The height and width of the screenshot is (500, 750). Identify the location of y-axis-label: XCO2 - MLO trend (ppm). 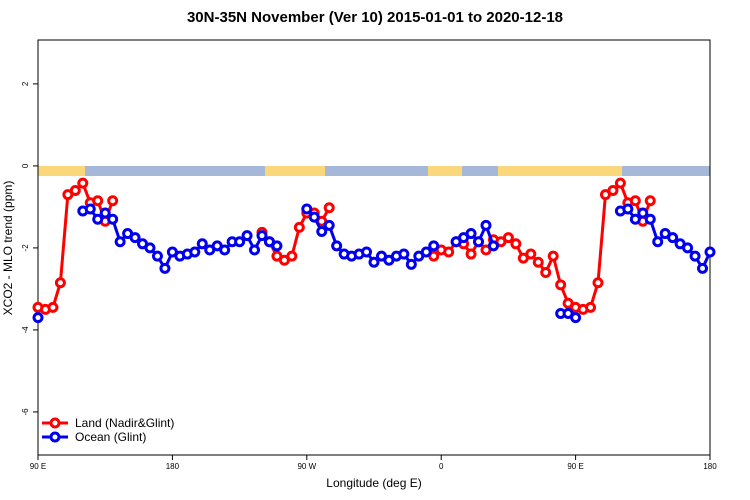
(8, 248).